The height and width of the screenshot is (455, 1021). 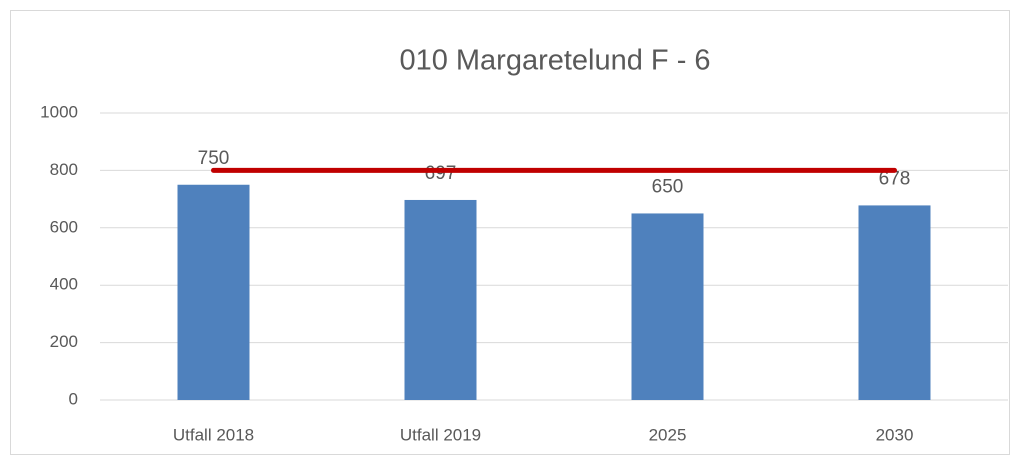 I want to click on y-tick-label: 0, so click(x=73, y=398).